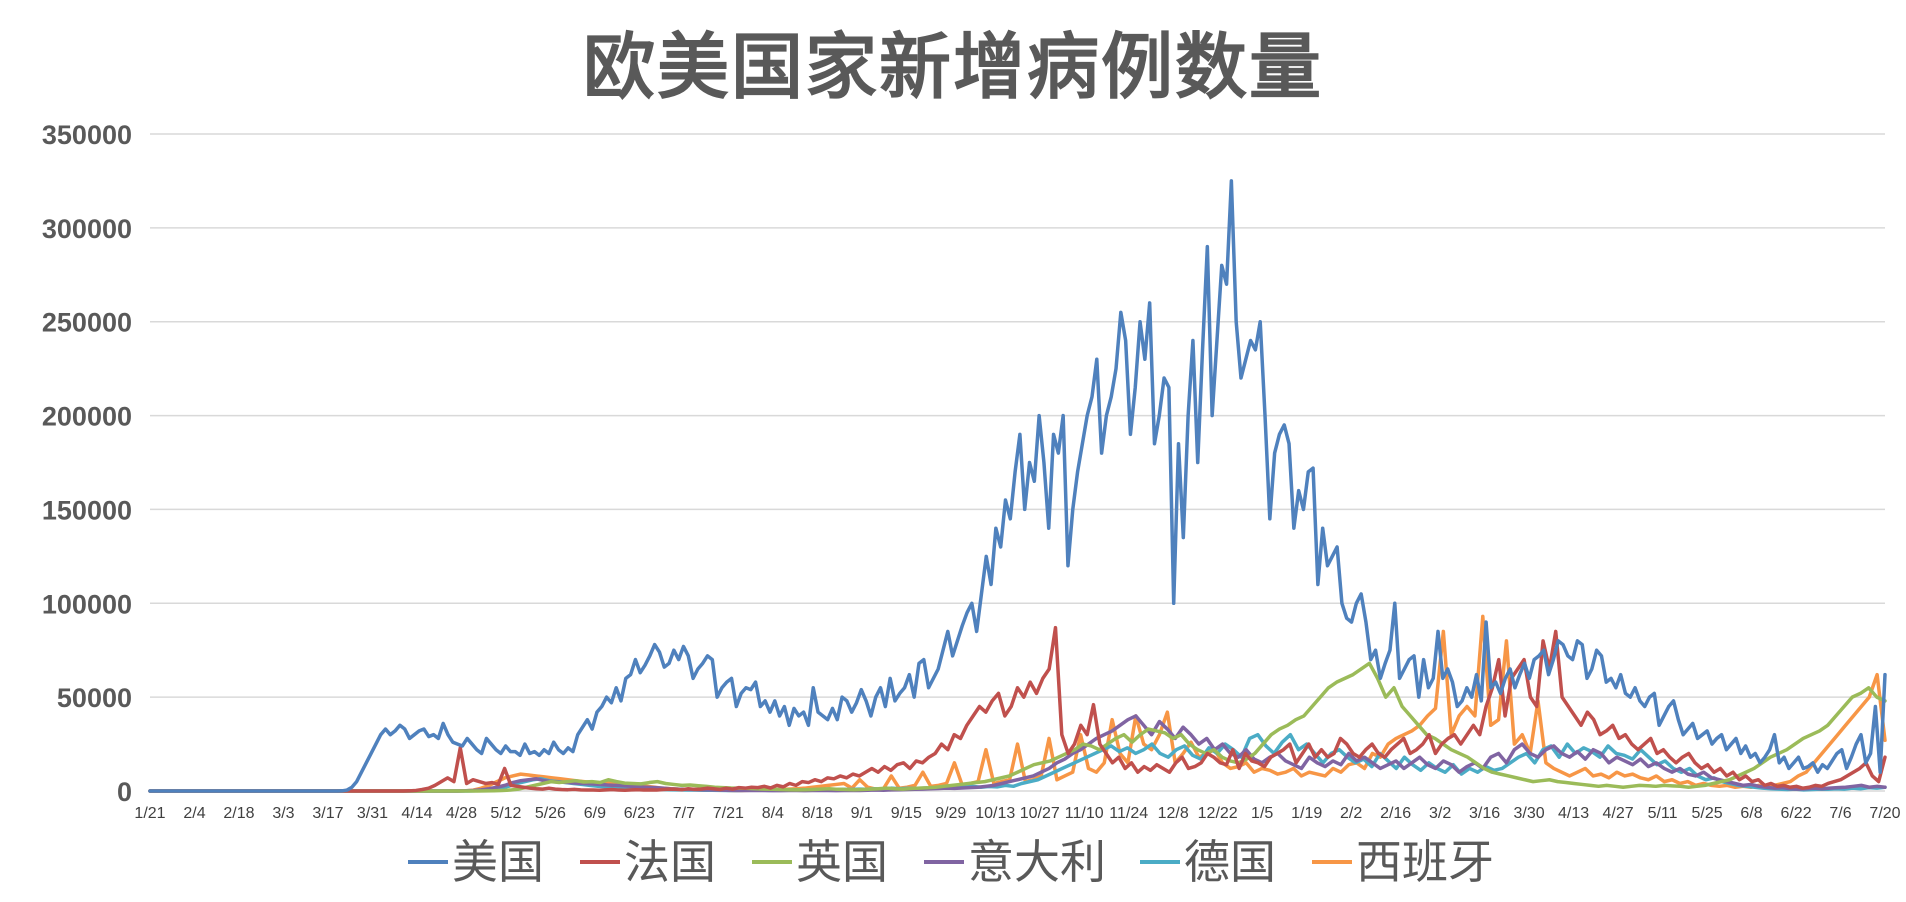 The image size is (1906, 902). I want to click on x-tick-label: 8/4, so click(773, 813).